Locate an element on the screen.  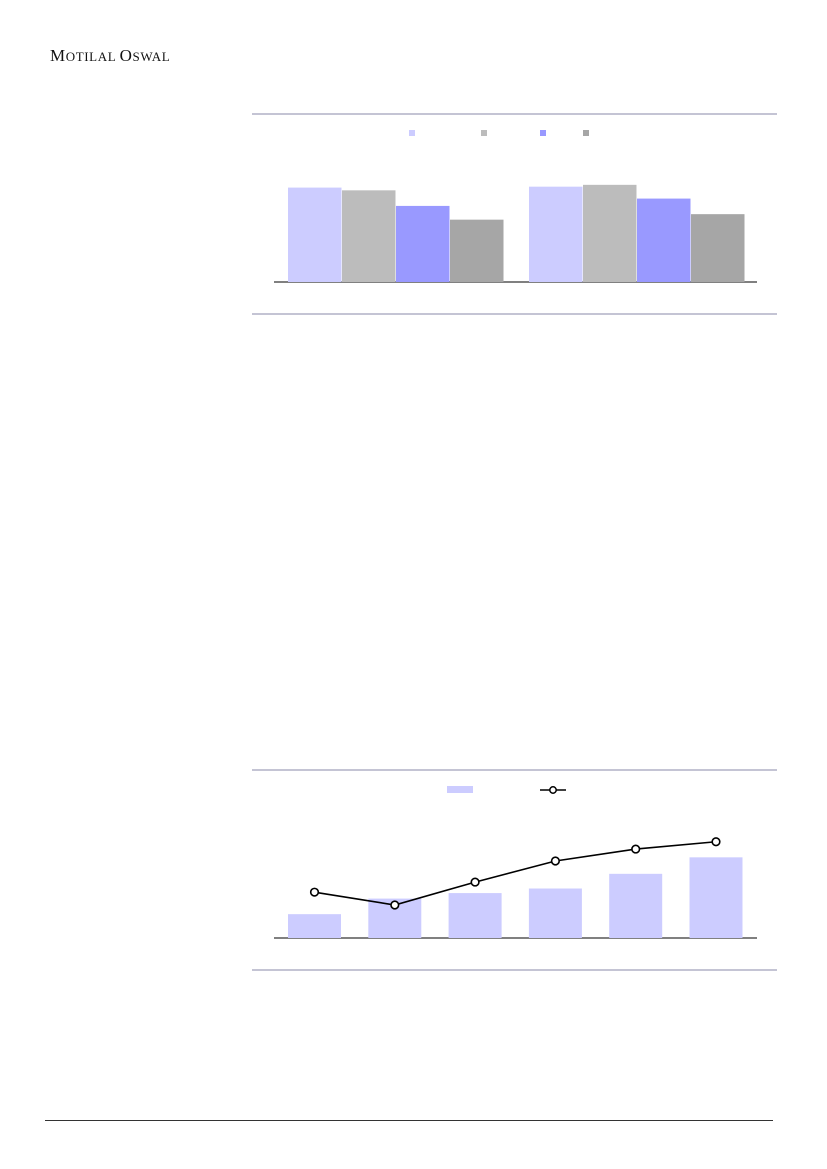
chart-2-svg is located at coordinates (514, 870).